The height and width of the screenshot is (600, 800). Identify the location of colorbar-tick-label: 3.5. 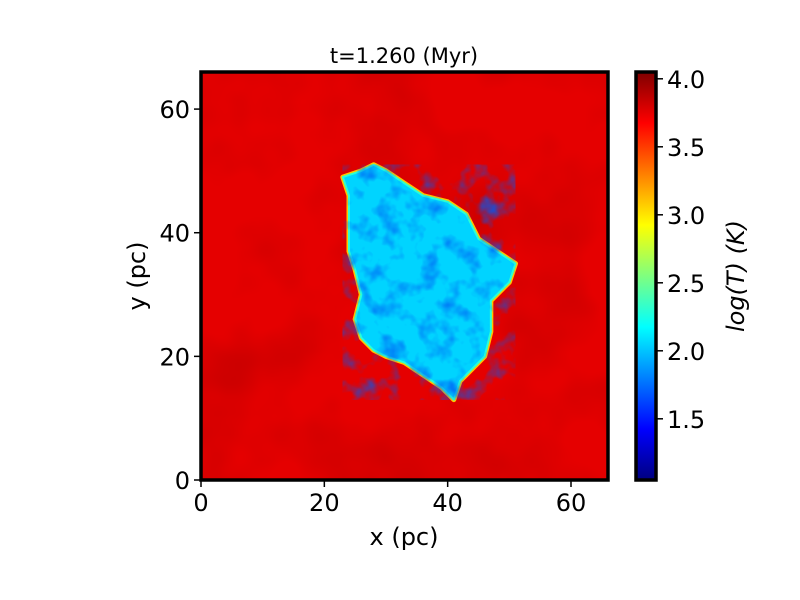
(686, 148).